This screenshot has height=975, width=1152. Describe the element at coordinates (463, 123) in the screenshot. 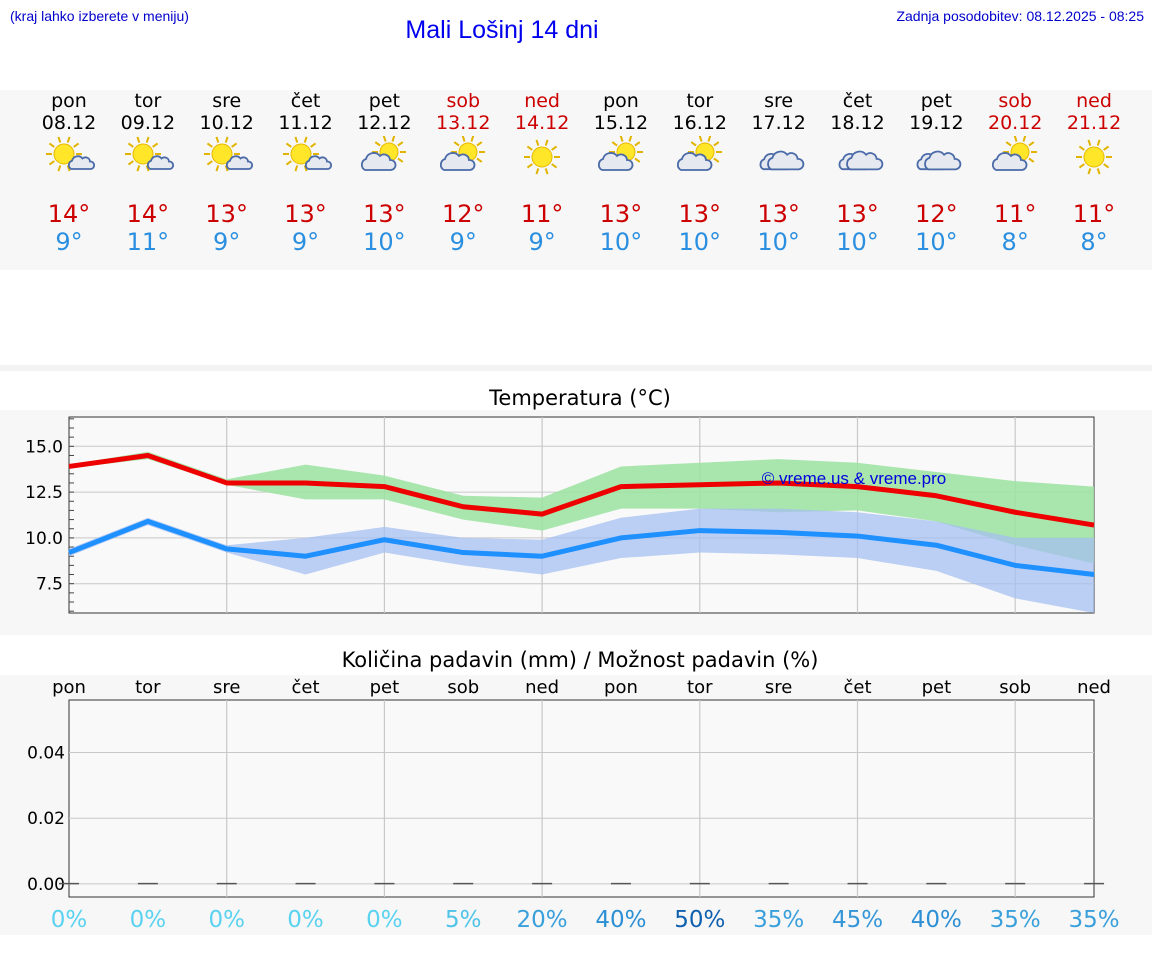

I see `day-date: 13.12` at that location.